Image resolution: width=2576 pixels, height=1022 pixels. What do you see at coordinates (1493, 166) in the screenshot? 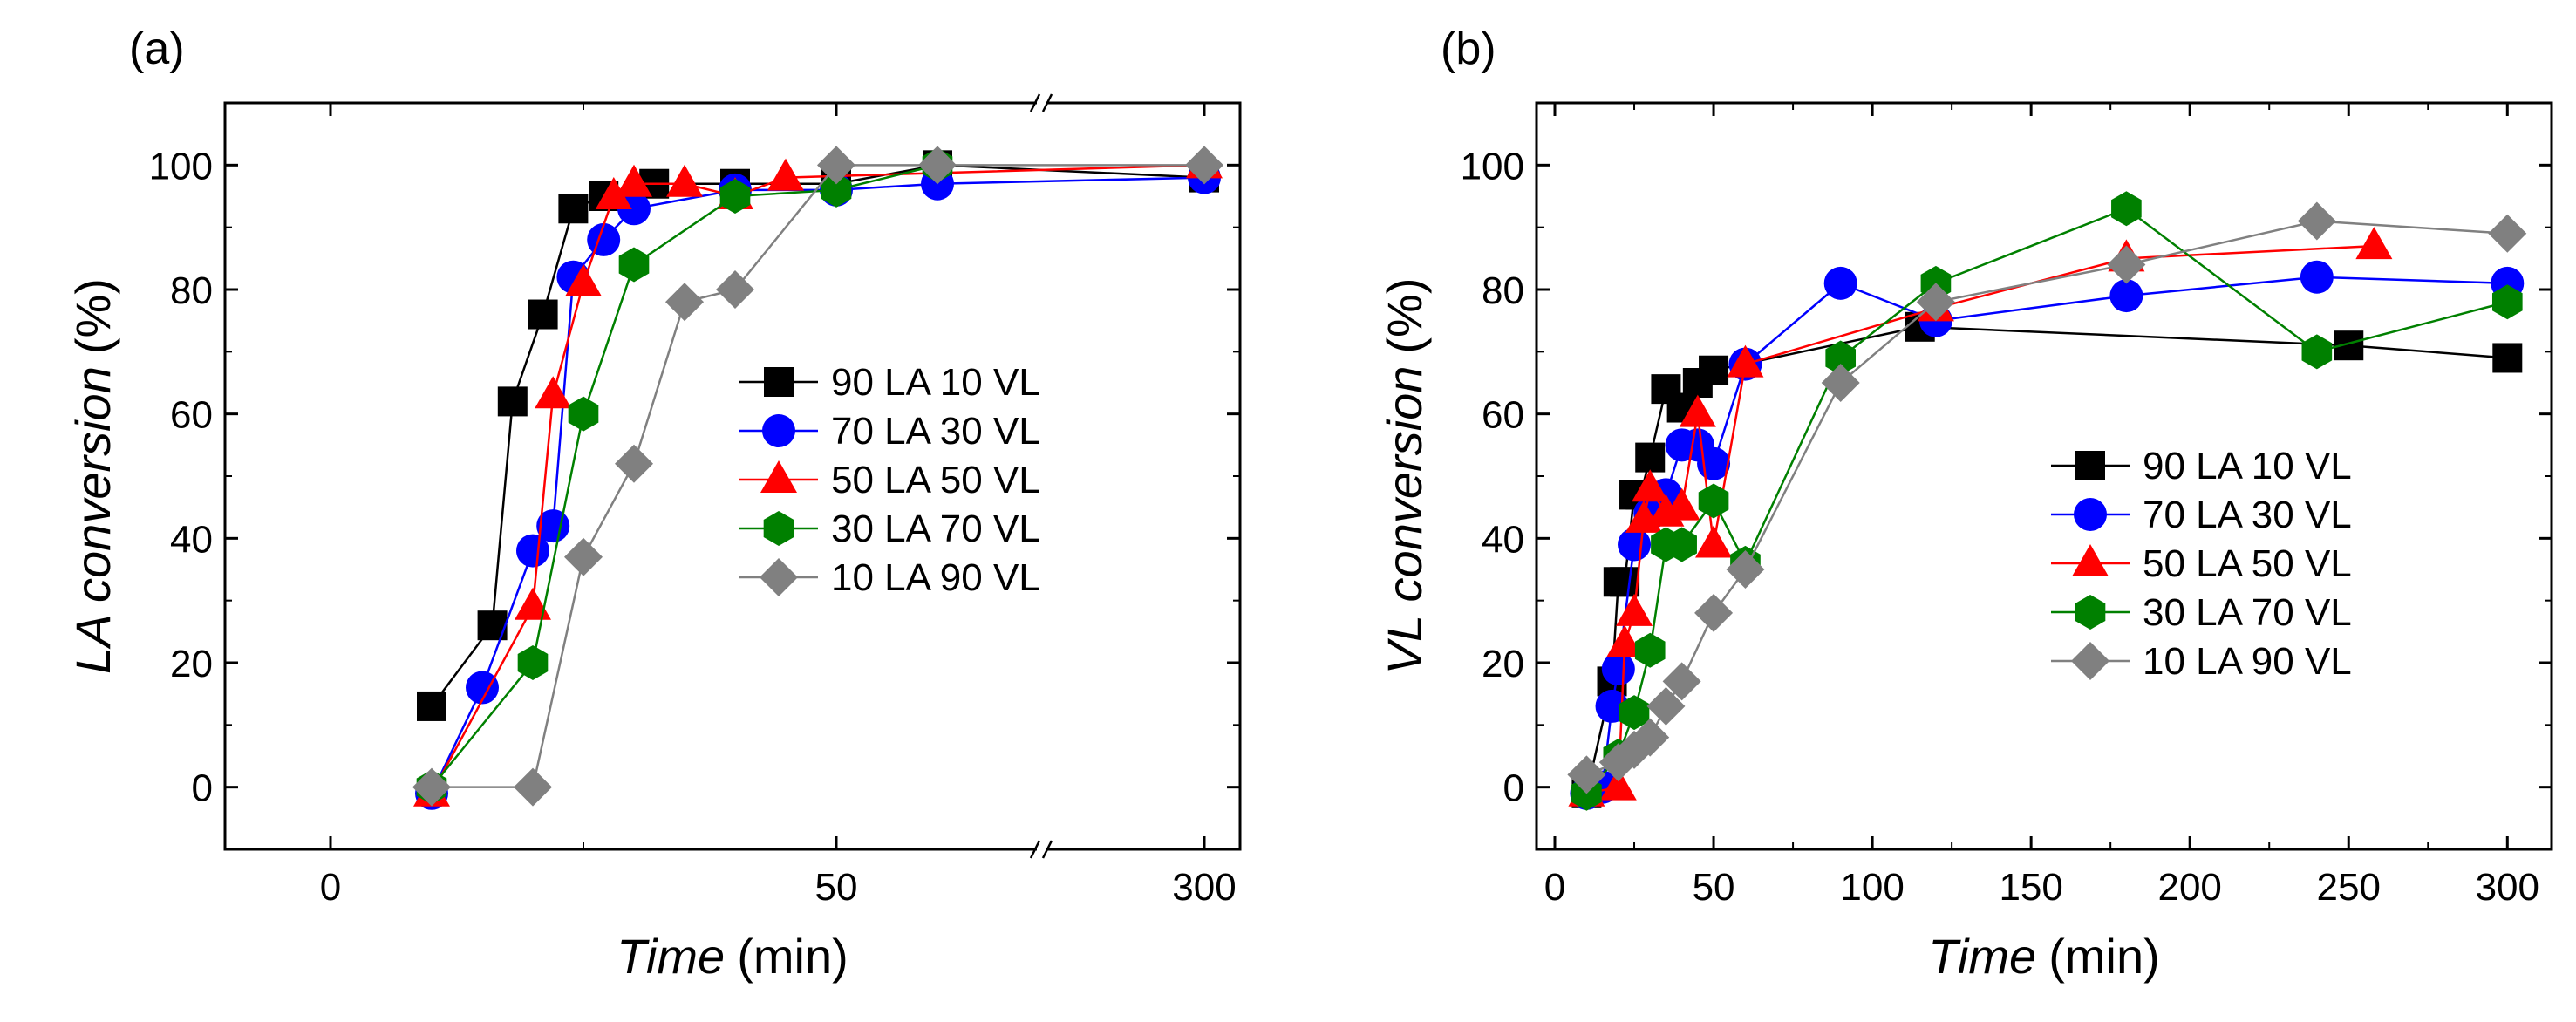
I see `y-tick-label: 100` at bounding box center [1493, 166].